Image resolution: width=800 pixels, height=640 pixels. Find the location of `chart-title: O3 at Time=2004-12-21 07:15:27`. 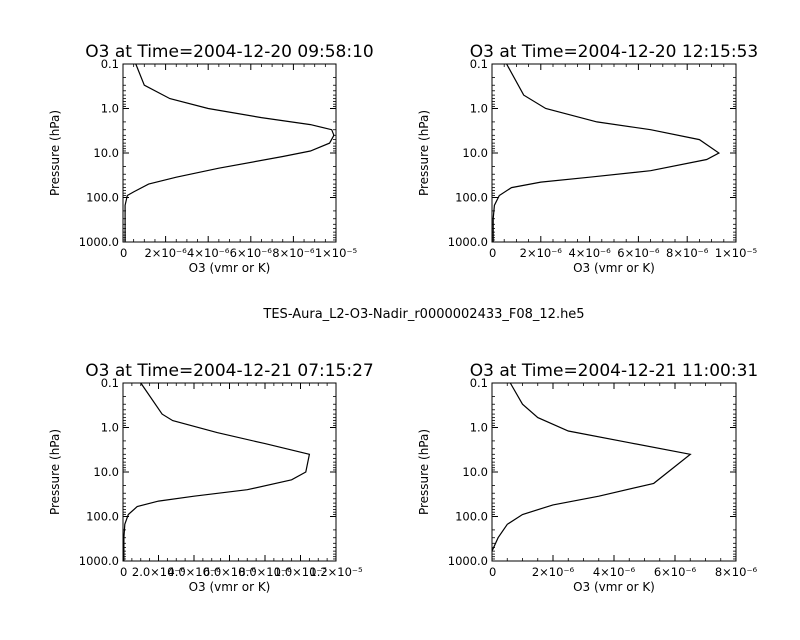

chart-title: O3 at Time=2004-12-21 07:15:27 is located at coordinates (229, 371).